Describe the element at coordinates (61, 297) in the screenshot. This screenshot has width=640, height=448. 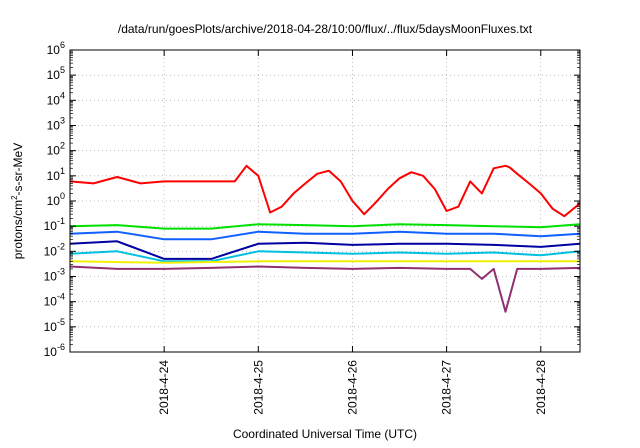
I see `y-tick-exponent: -4` at that location.